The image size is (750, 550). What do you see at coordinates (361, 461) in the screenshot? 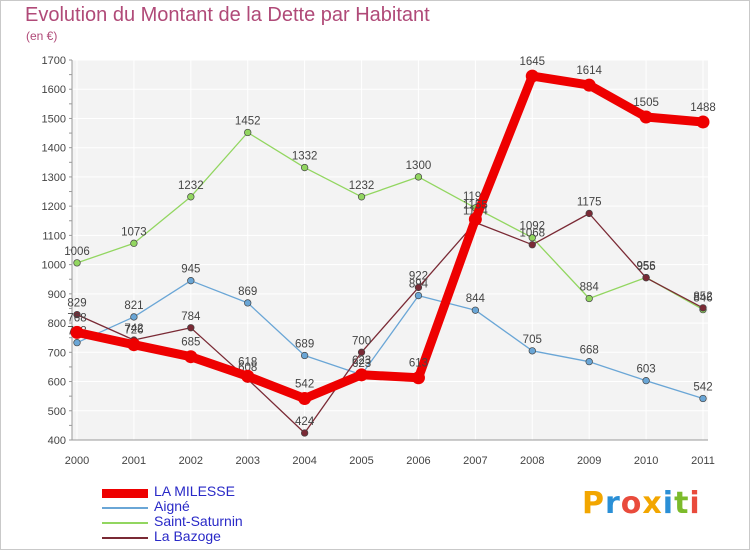
I see `x-tick-label: 2005` at bounding box center [361, 461].